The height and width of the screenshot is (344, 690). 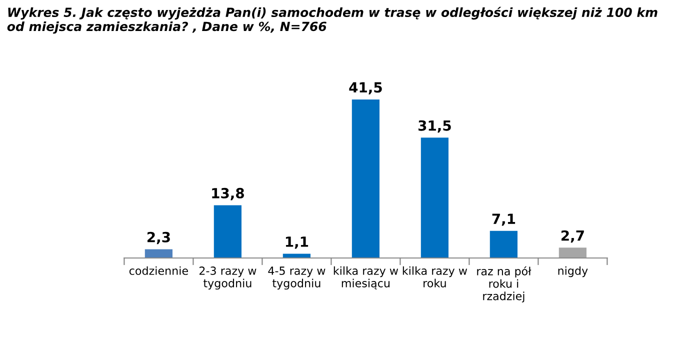 What do you see at coordinates (435, 277) in the screenshot?
I see `x-tick-label: kilka razy w roku` at bounding box center [435, 277].